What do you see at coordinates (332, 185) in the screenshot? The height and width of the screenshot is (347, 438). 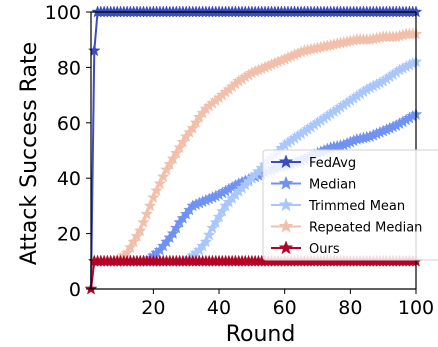 I see `legend-label: Median` at bounding box center [332, 185].